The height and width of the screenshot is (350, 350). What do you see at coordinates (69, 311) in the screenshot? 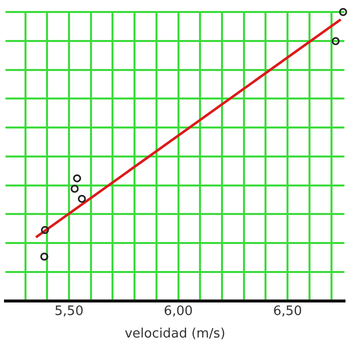
I see `x-tick-label: 5,50` at bounding box center [69, 311].